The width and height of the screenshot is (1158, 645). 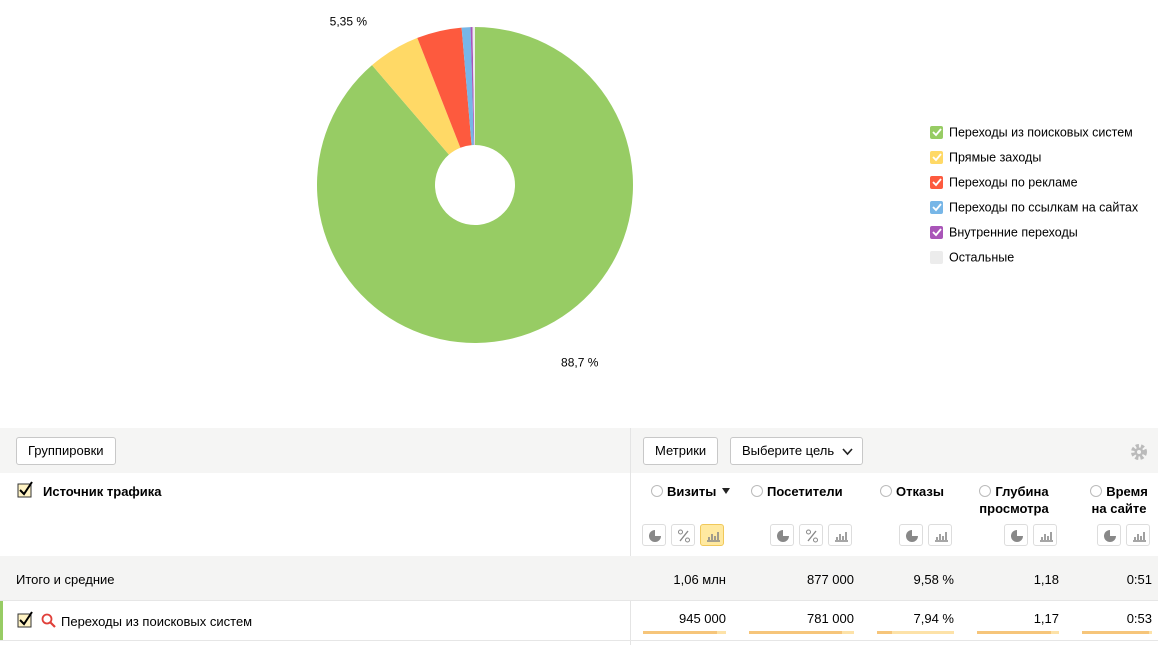 I want to click on metric-header: Посетители, so click(x=801, y=491).